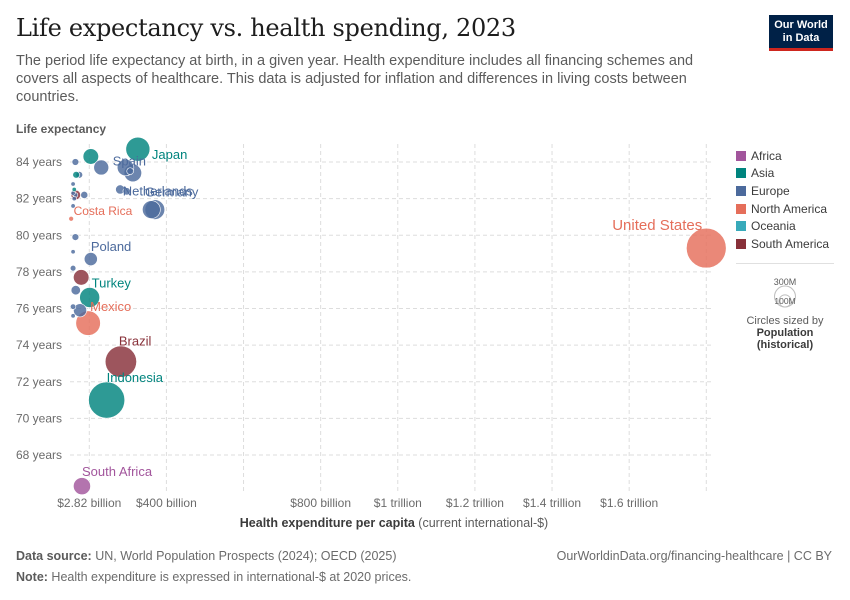  I want to click on label-turkey: Turkey, so click(112, 283).